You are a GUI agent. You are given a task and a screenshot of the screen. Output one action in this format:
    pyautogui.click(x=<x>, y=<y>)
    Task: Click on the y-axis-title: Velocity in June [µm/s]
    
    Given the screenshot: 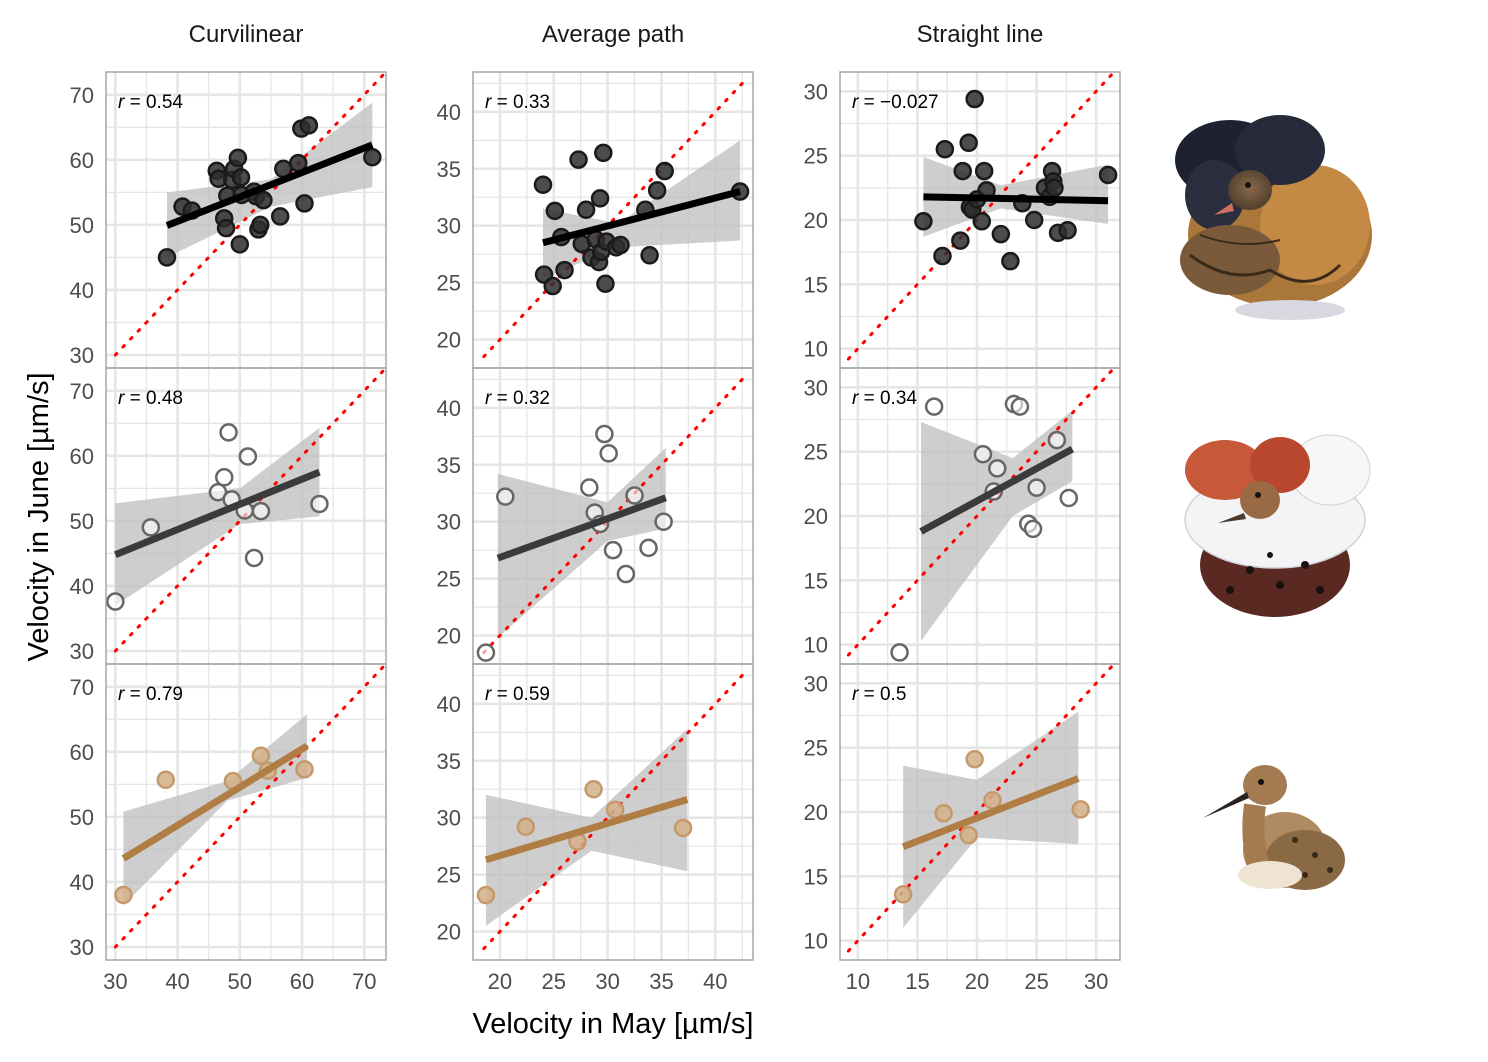 What is the action you would take?
    pyautogui.click(x=39, y=516)
    